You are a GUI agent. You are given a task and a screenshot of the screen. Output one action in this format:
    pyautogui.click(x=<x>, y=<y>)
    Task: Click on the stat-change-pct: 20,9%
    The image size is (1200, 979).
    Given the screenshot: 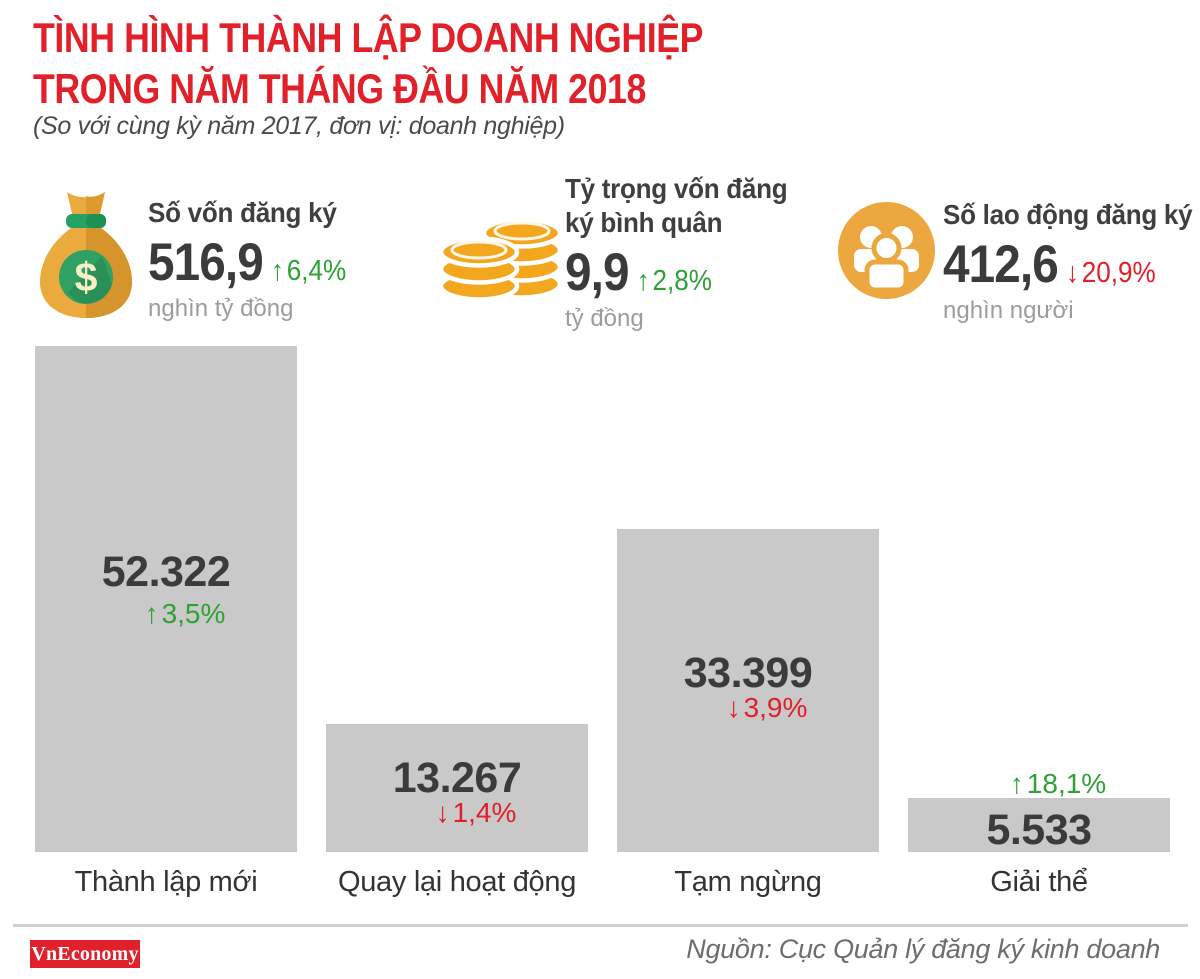 What is the action you would take?
    pyautogui.click(x=1118, y=273)
    